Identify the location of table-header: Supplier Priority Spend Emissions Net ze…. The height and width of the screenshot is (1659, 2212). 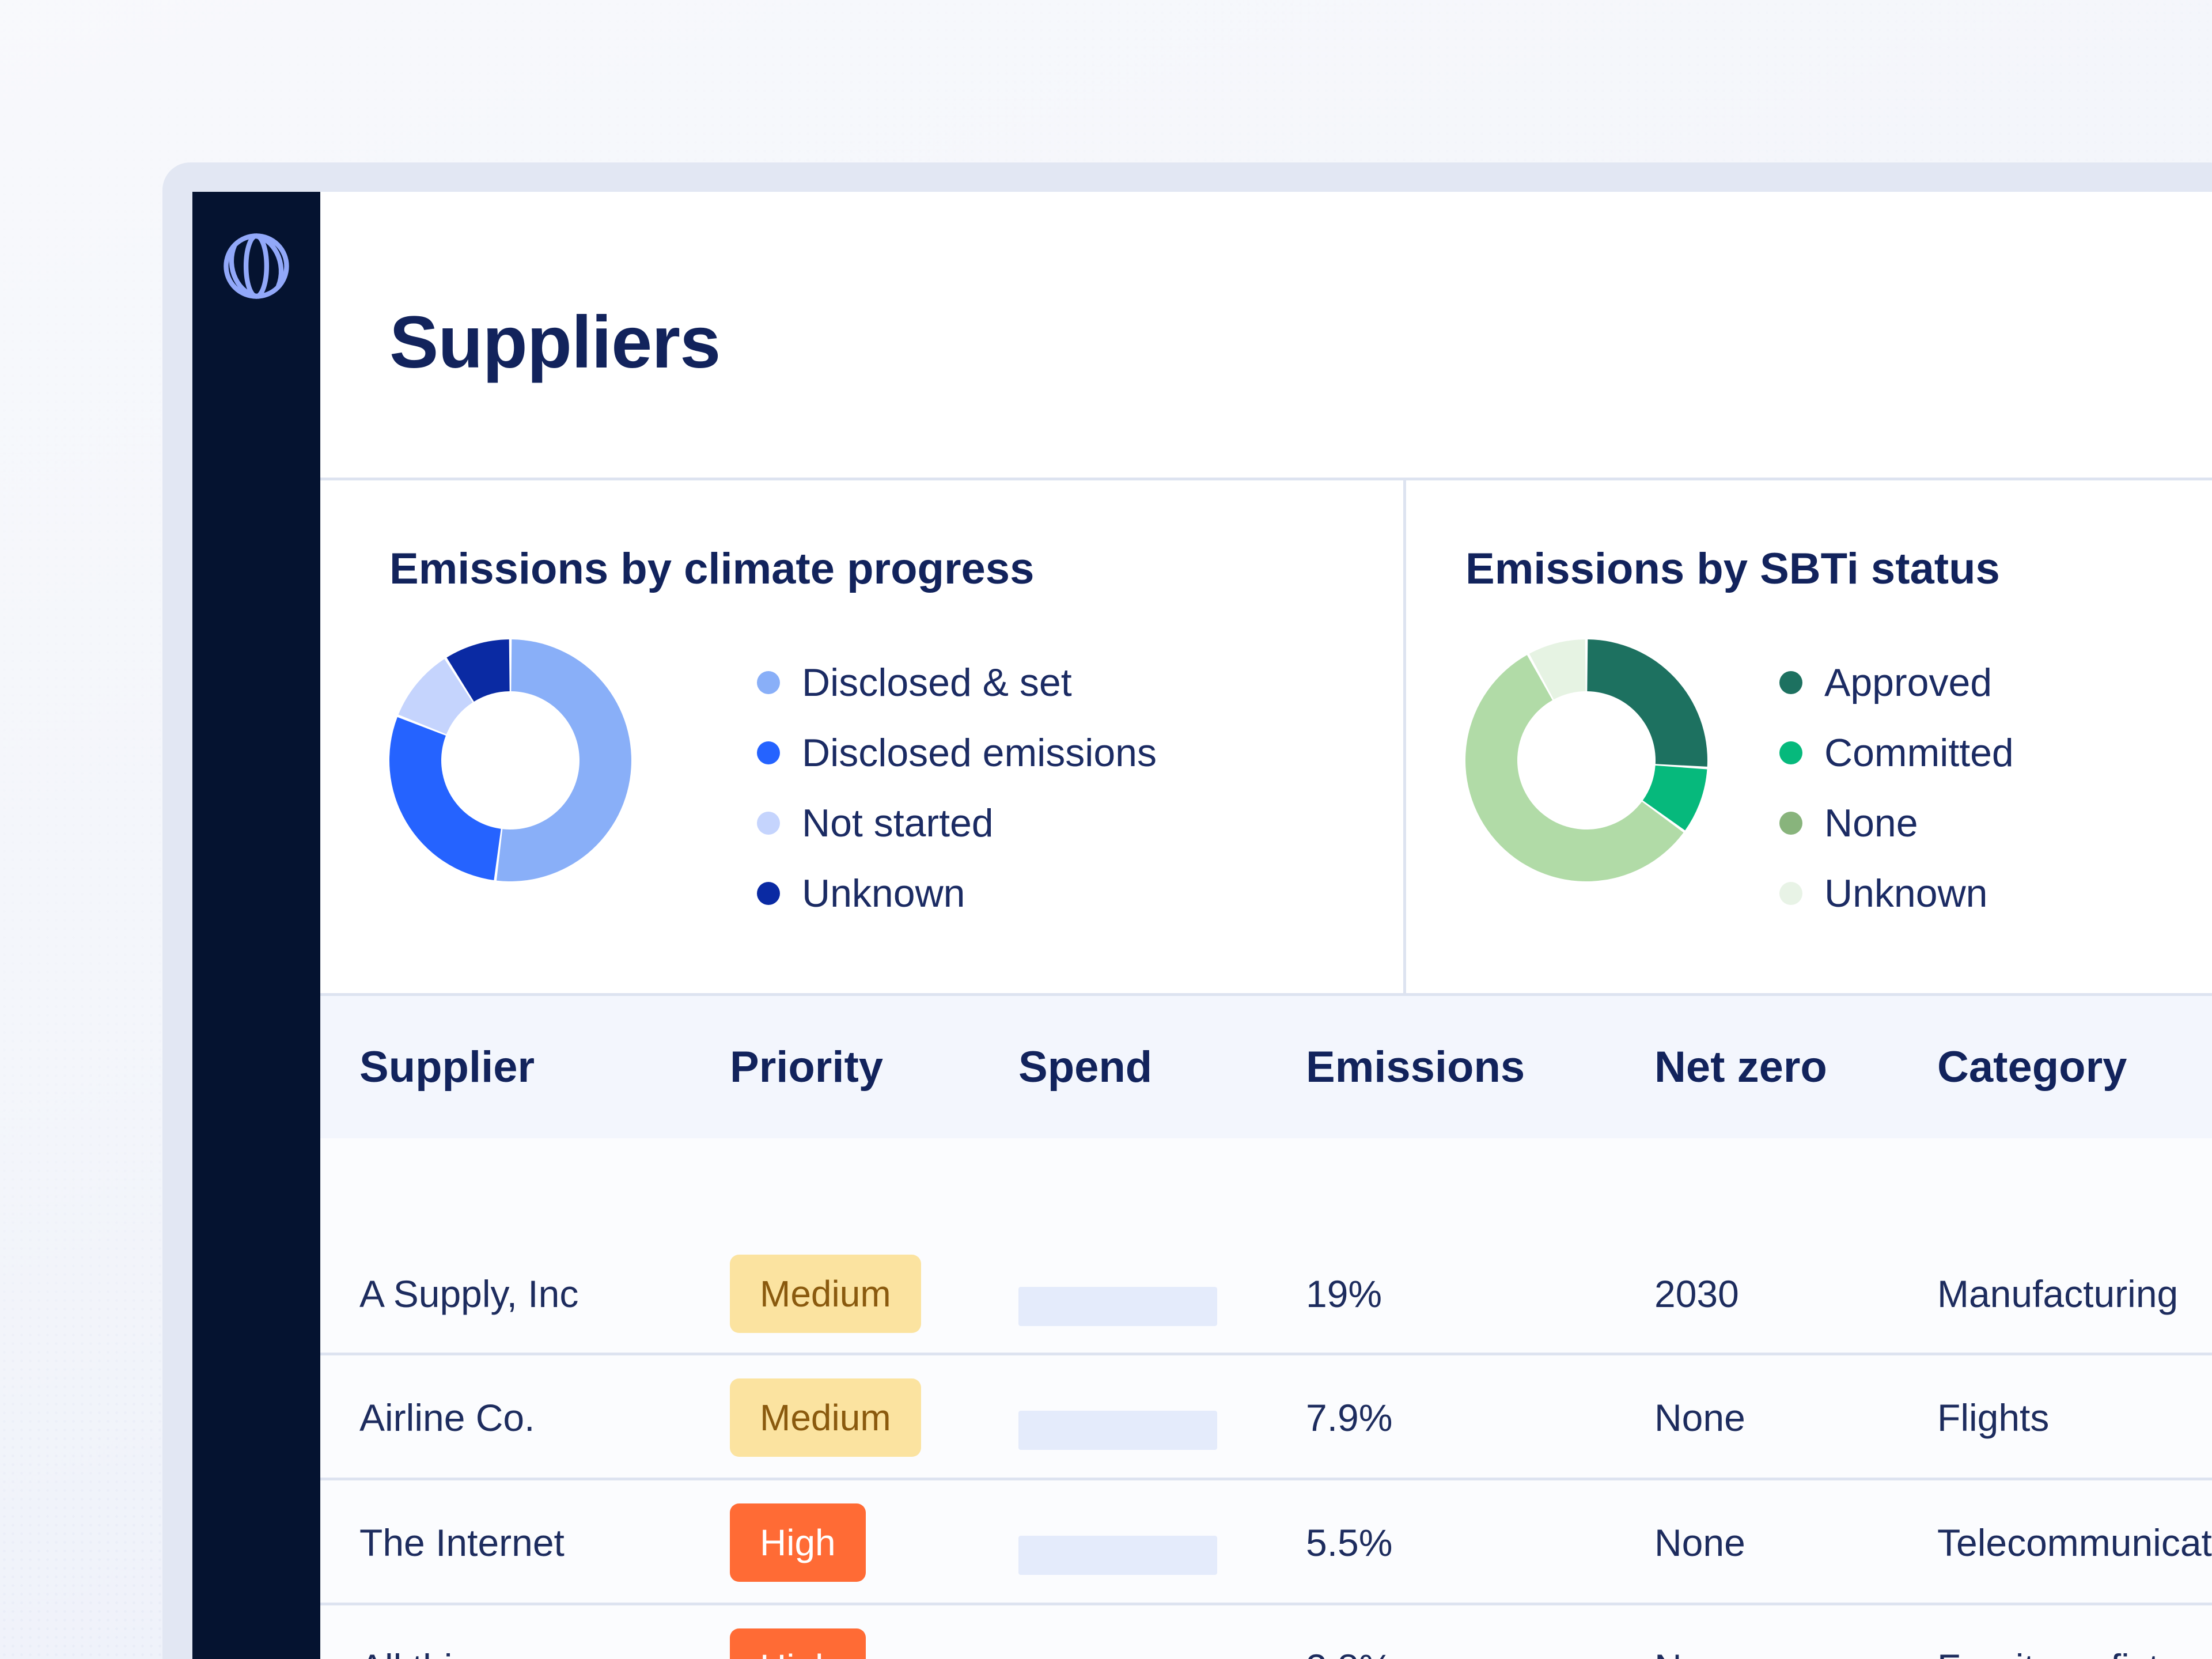
(1266, 1067).